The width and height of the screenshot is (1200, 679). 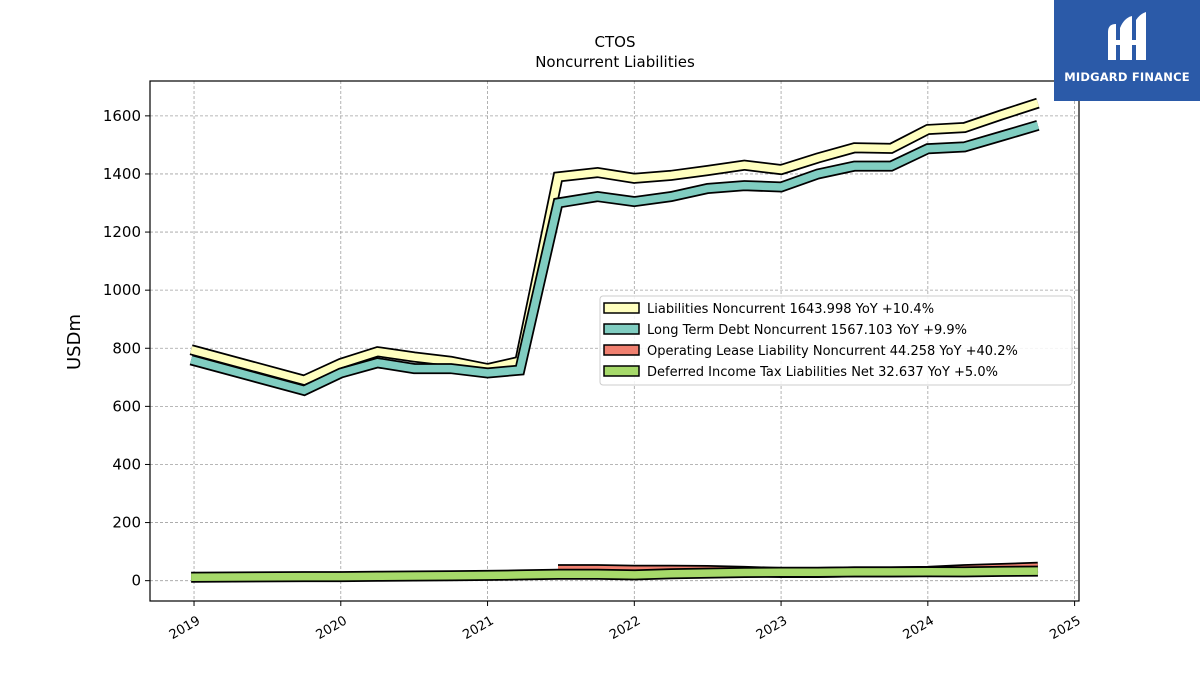 I want to click on x-tick-label: 2024, so click(x=919, y=628).